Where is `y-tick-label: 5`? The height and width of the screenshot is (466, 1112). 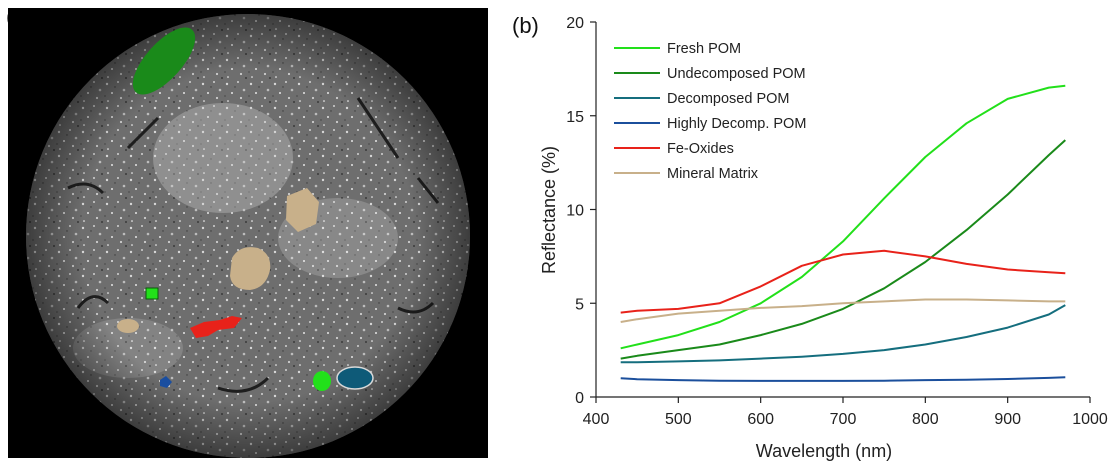
y-tick-label: 5 is located at coordinates (579, 304).